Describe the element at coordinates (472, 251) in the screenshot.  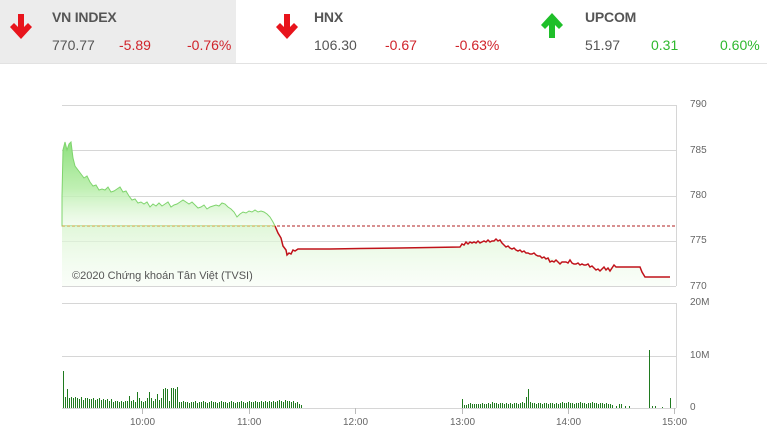
I see `price-line-below-reference` at that location.